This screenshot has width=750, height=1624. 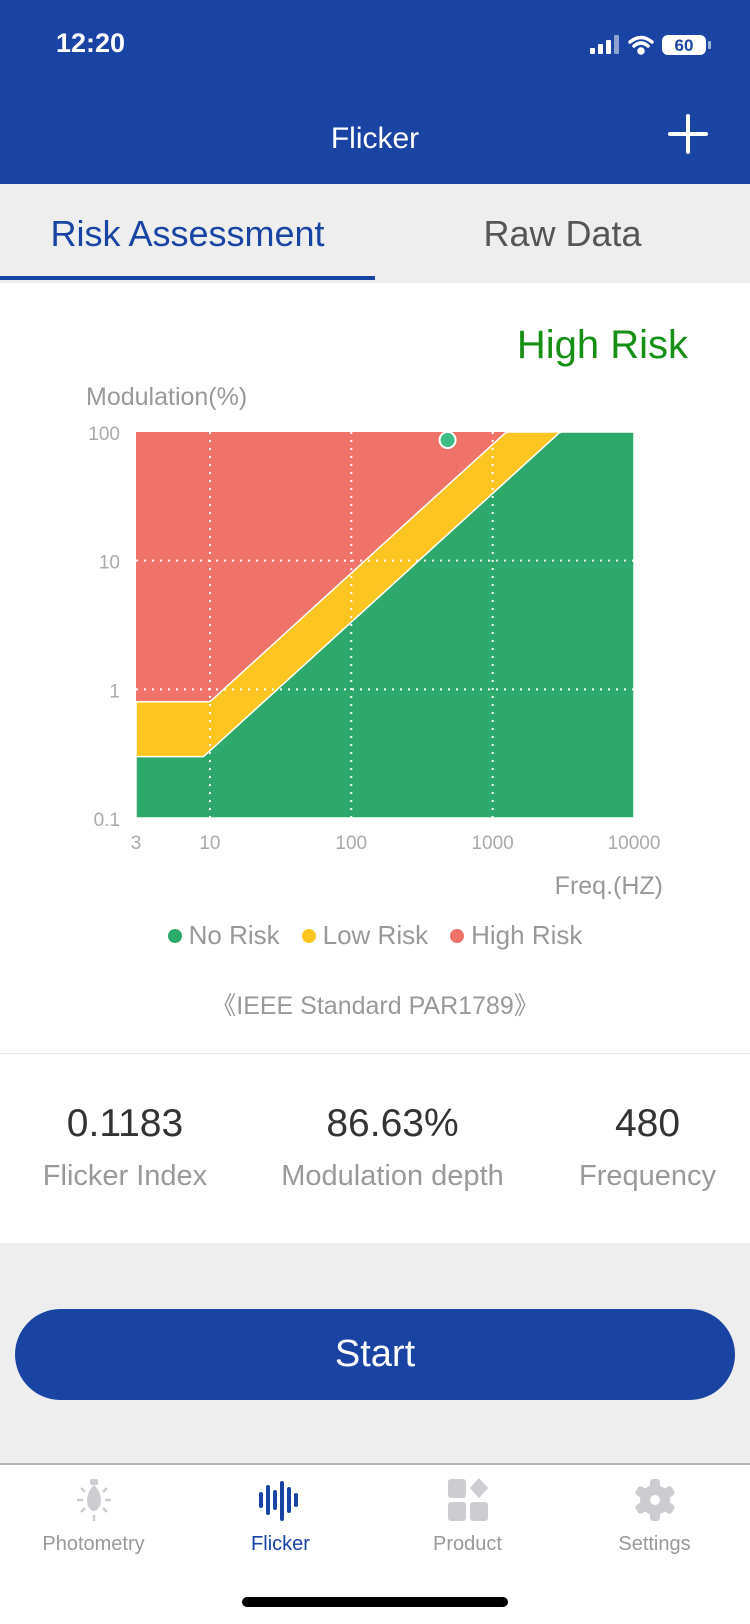 What do you see at coordinates (166, 397) in the screenshot?
I see `y-axis-label: Modulation(%)` at bounding box center [166, 397].